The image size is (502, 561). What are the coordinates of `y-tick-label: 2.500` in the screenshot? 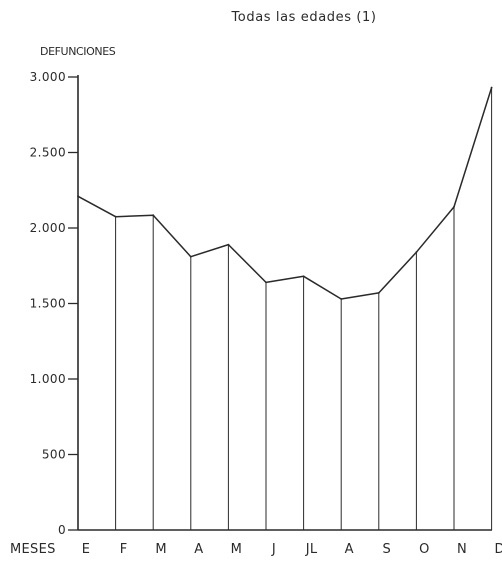 It's located at (48, 153).